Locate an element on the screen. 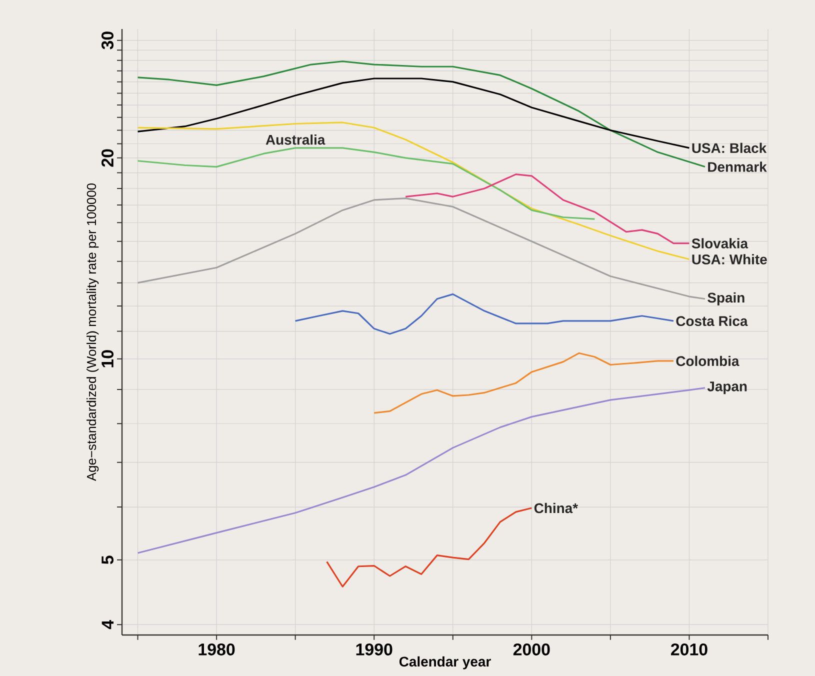 The image size is (815, 676). series-label: Japan is located at coordinates (727, 388).